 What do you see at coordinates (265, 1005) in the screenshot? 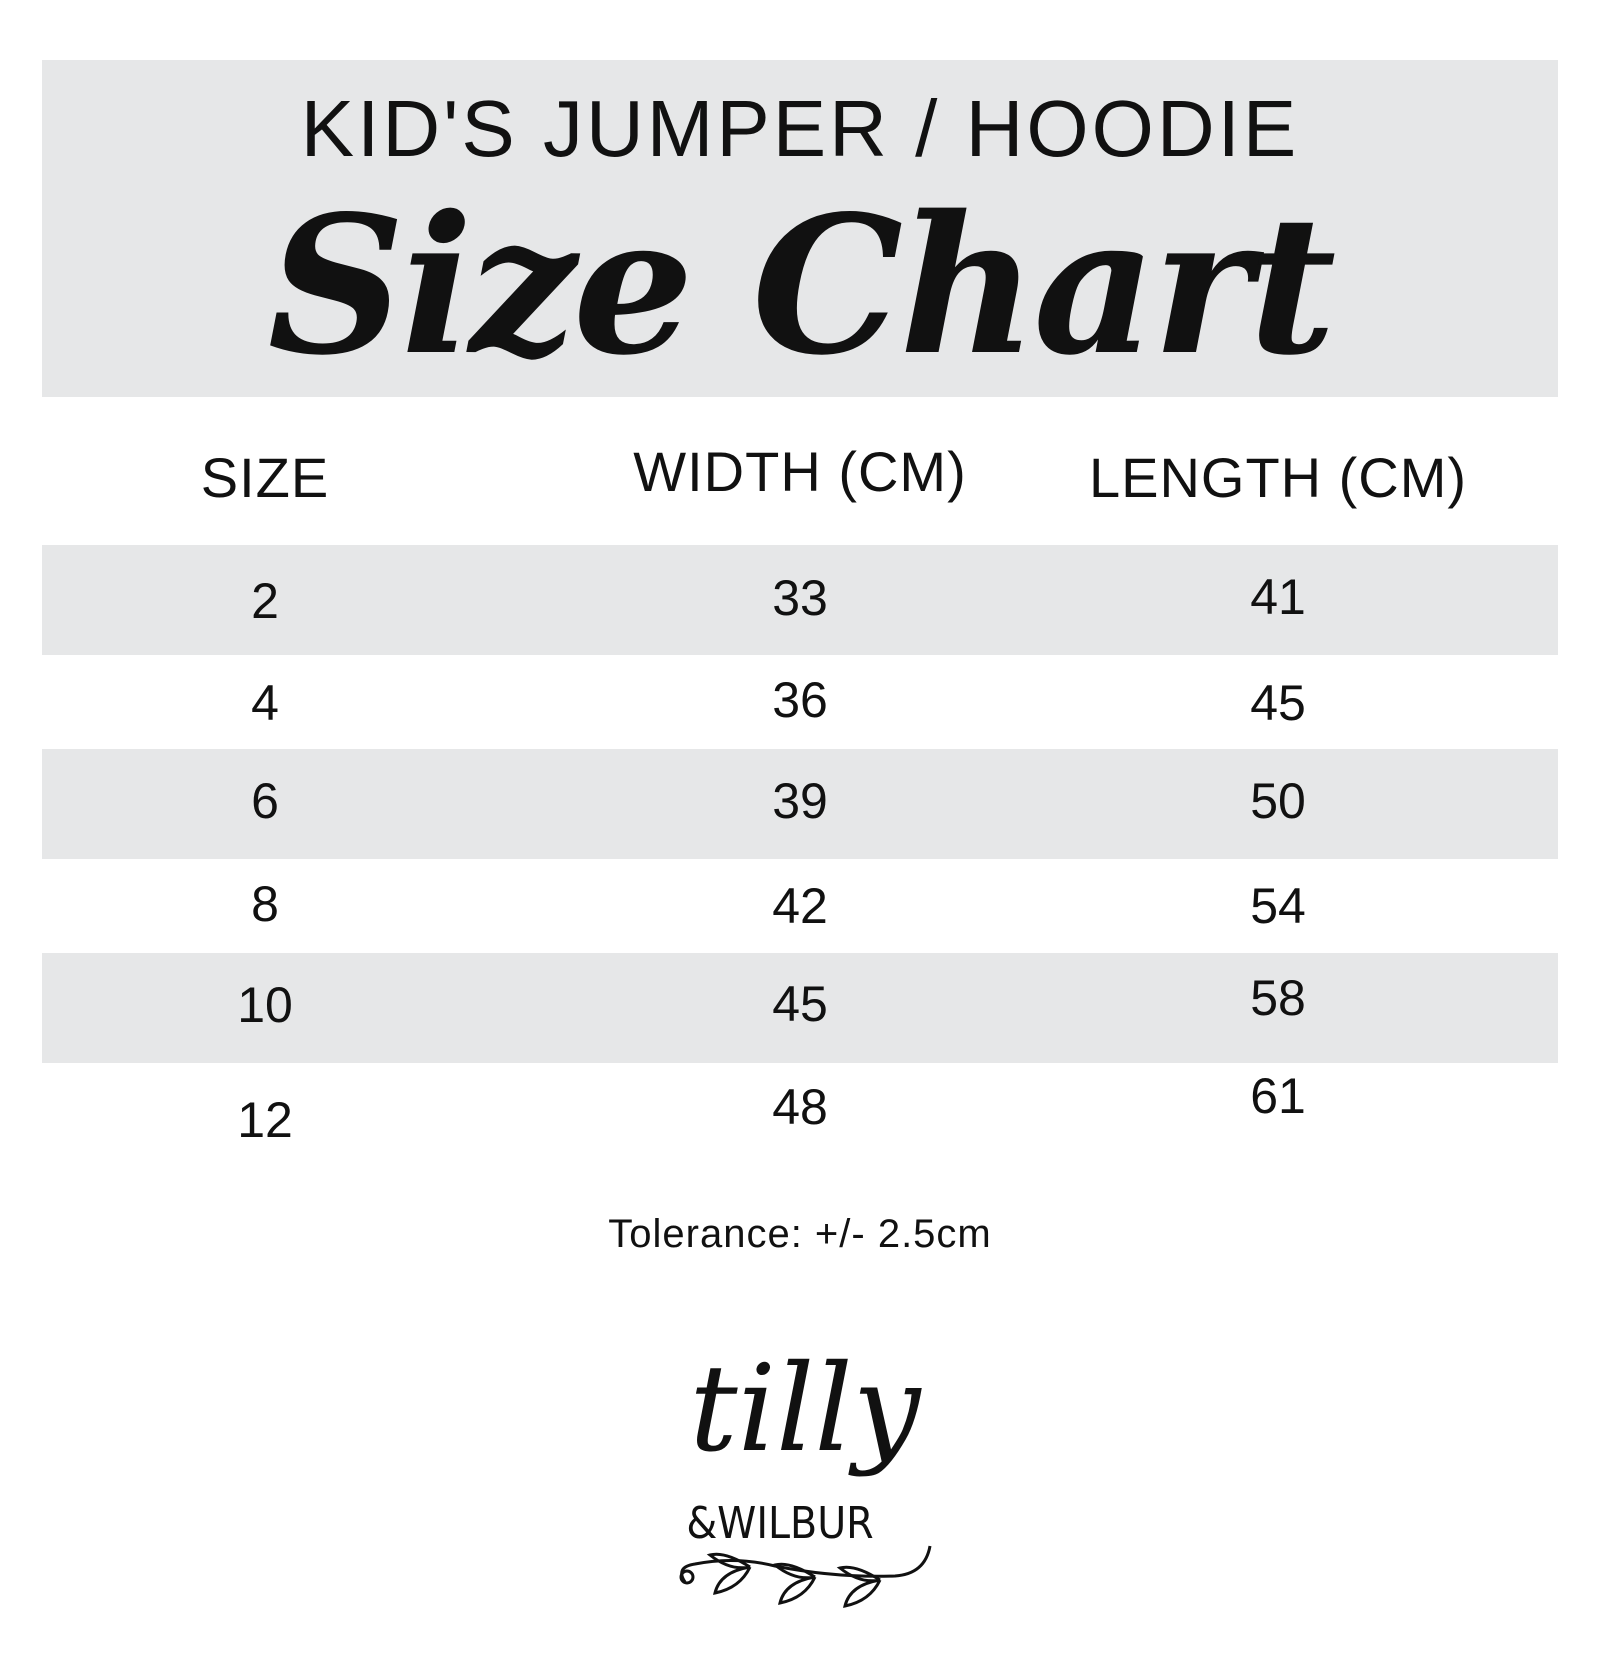
I see `size-cell: 10` at bounding box center [265, 1005].